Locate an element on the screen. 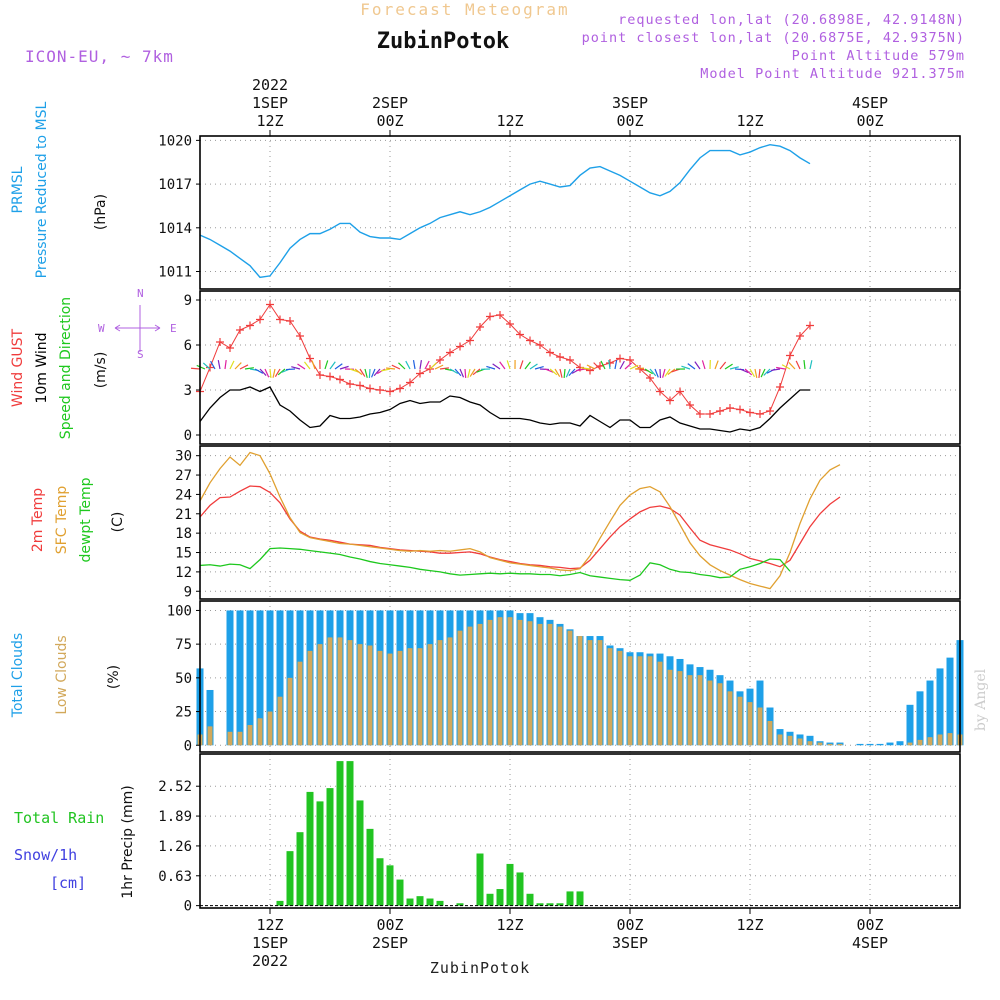 This screenshot has height=1000, width=1000. compass-north: N is located at coordinates (140, 293).